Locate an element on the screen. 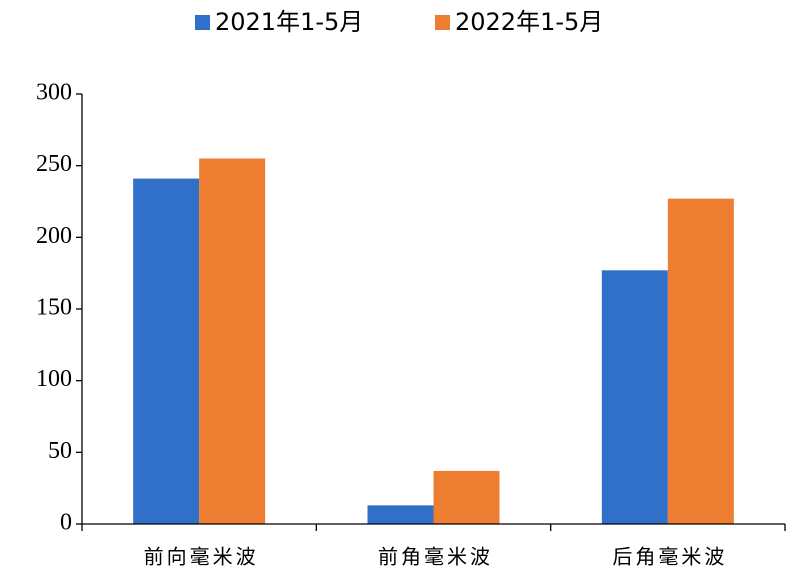 This screenshot has height=585, width=800. y-tick-label: 250 is located at coordinates (54, 164).